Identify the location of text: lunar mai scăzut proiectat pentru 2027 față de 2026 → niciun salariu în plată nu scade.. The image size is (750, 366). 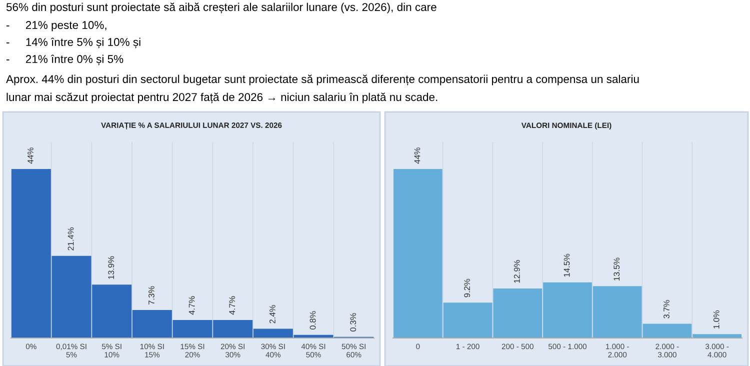
(222, 98).